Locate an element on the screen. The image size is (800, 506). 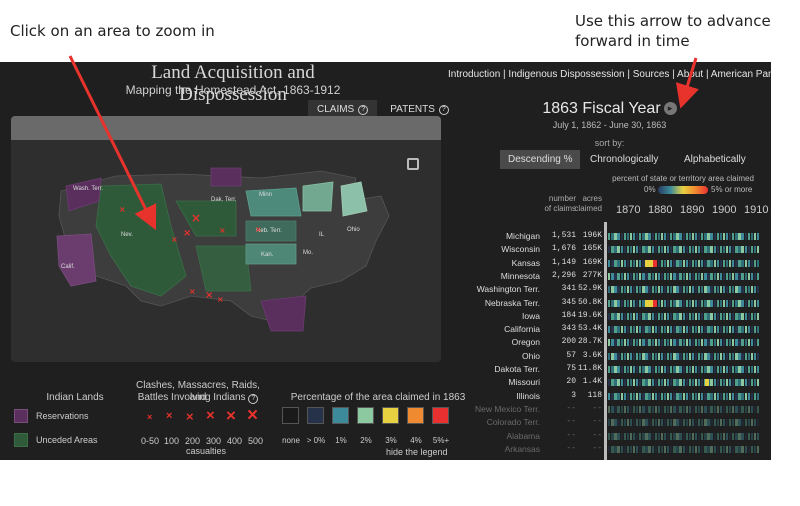
table-row: Michigan 1,531 196K is located at coordinates (609, 236).